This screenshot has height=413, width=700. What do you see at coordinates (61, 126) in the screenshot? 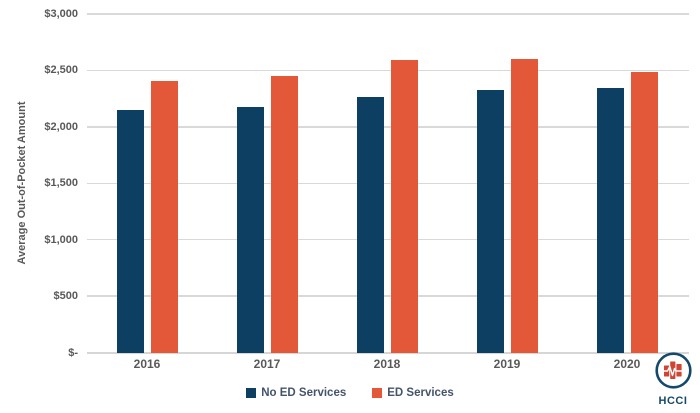
I see `y-tick-label: $2,000` at bounding box center [61, 126].